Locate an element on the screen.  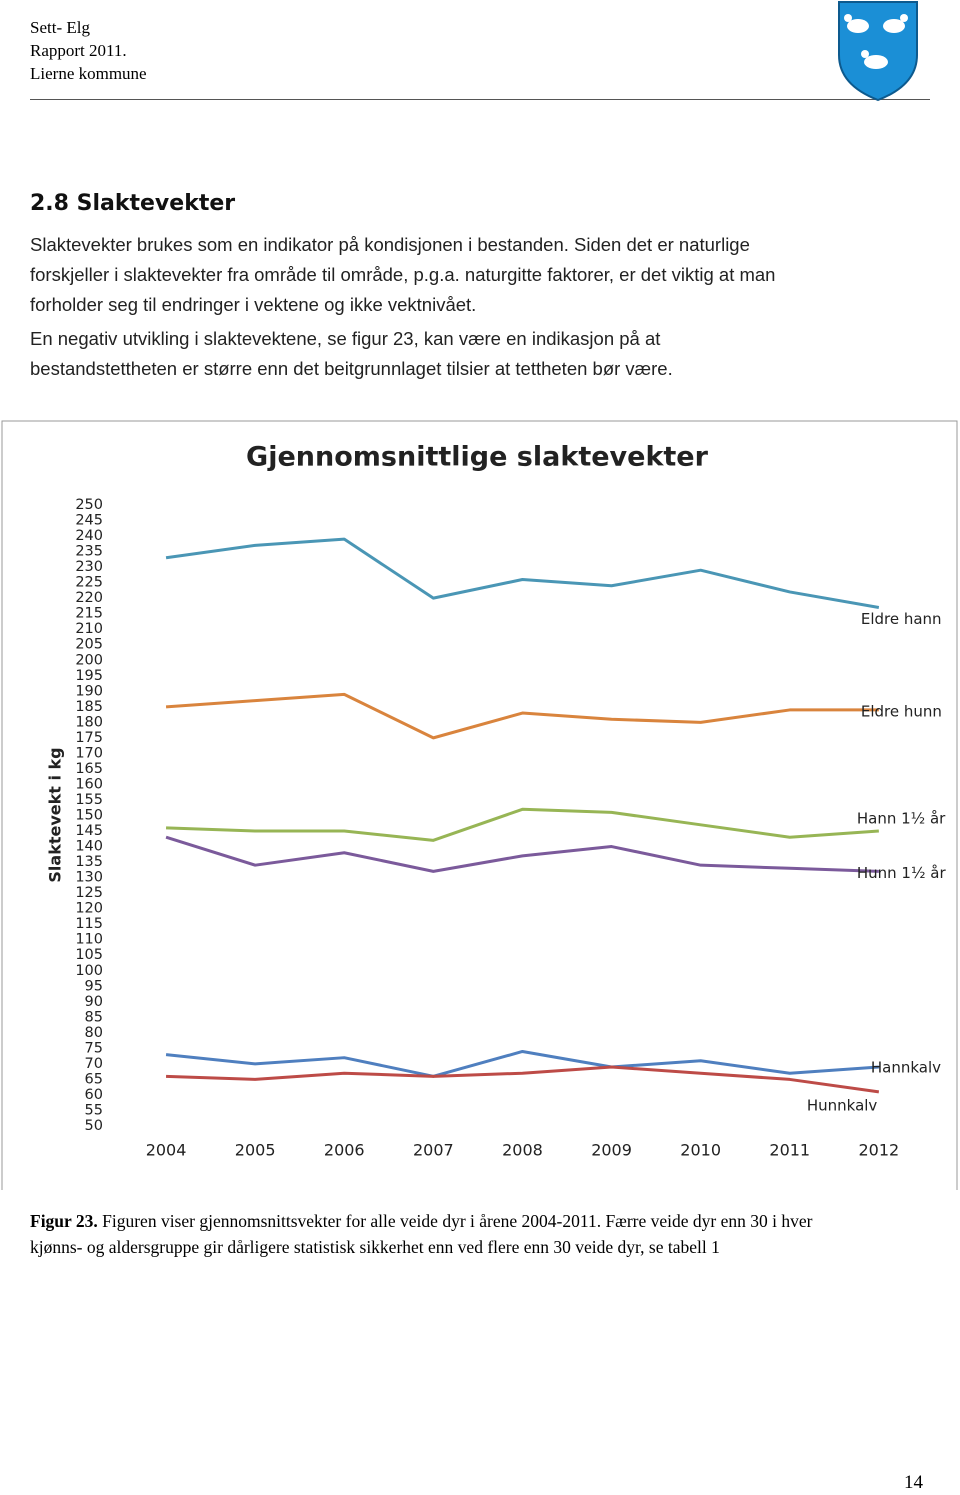
x-tick-label: 2009 is located at coordinates (611, 1150).